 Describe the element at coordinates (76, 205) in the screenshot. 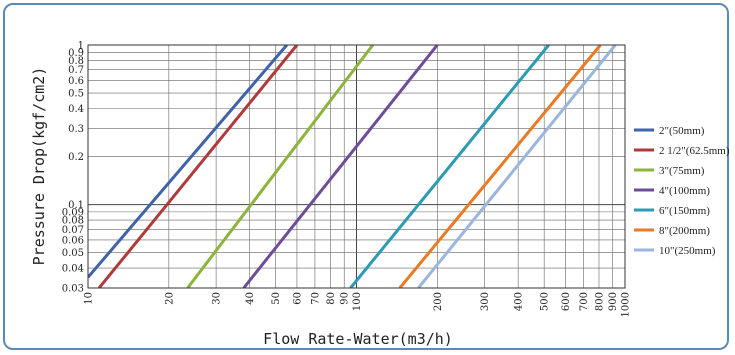

I see `y-tick-label: 0.1` at that location.